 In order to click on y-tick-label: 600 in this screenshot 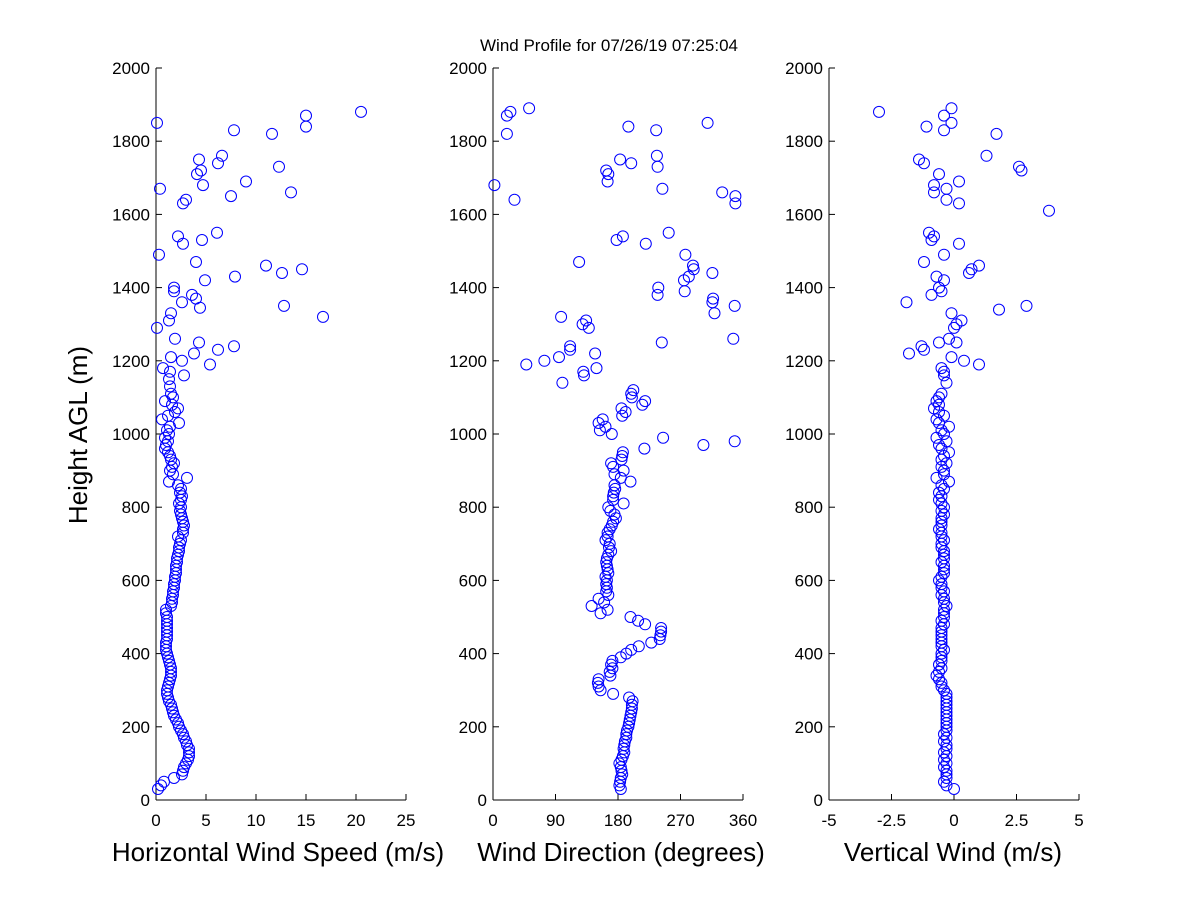, I will do `click(473, 580)`.